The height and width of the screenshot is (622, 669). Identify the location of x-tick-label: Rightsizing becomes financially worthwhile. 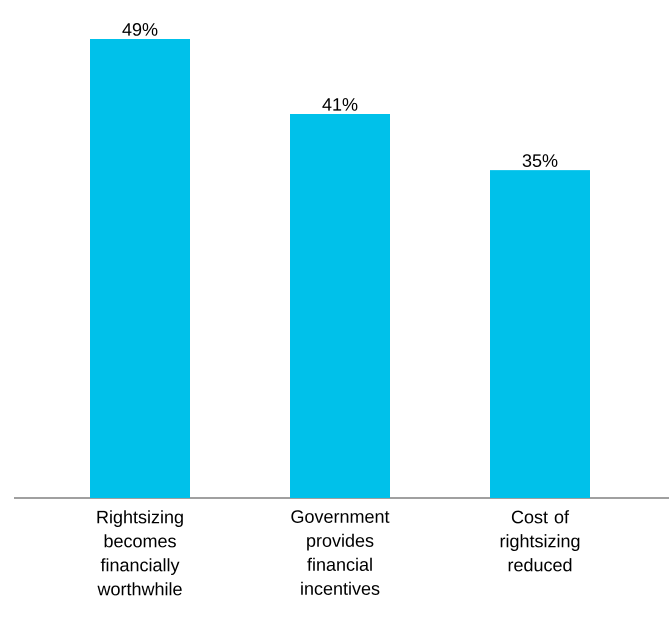
(140, 553).